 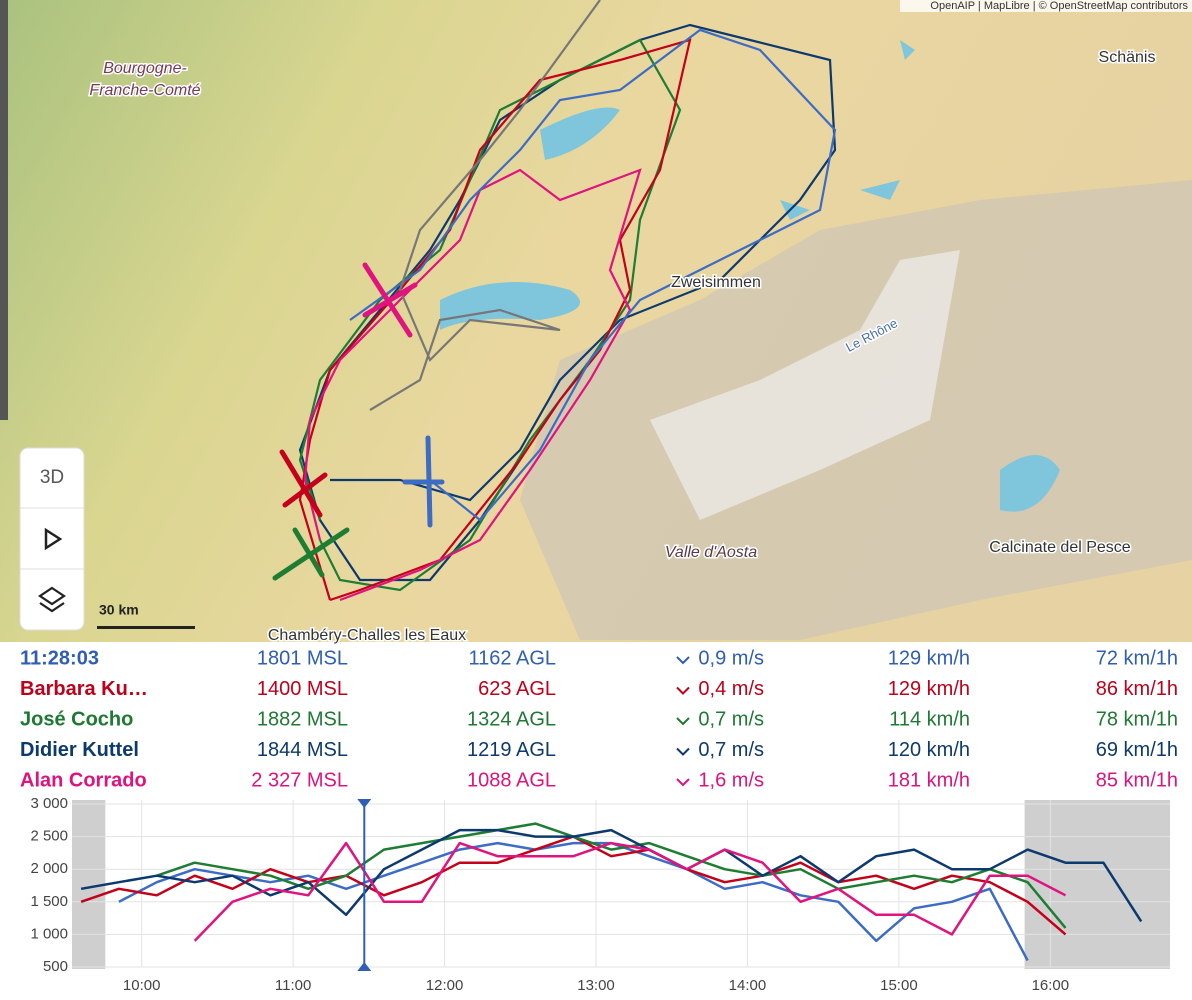 I want to click on y-tick-label: 2 000, so click(x=49, y=868).